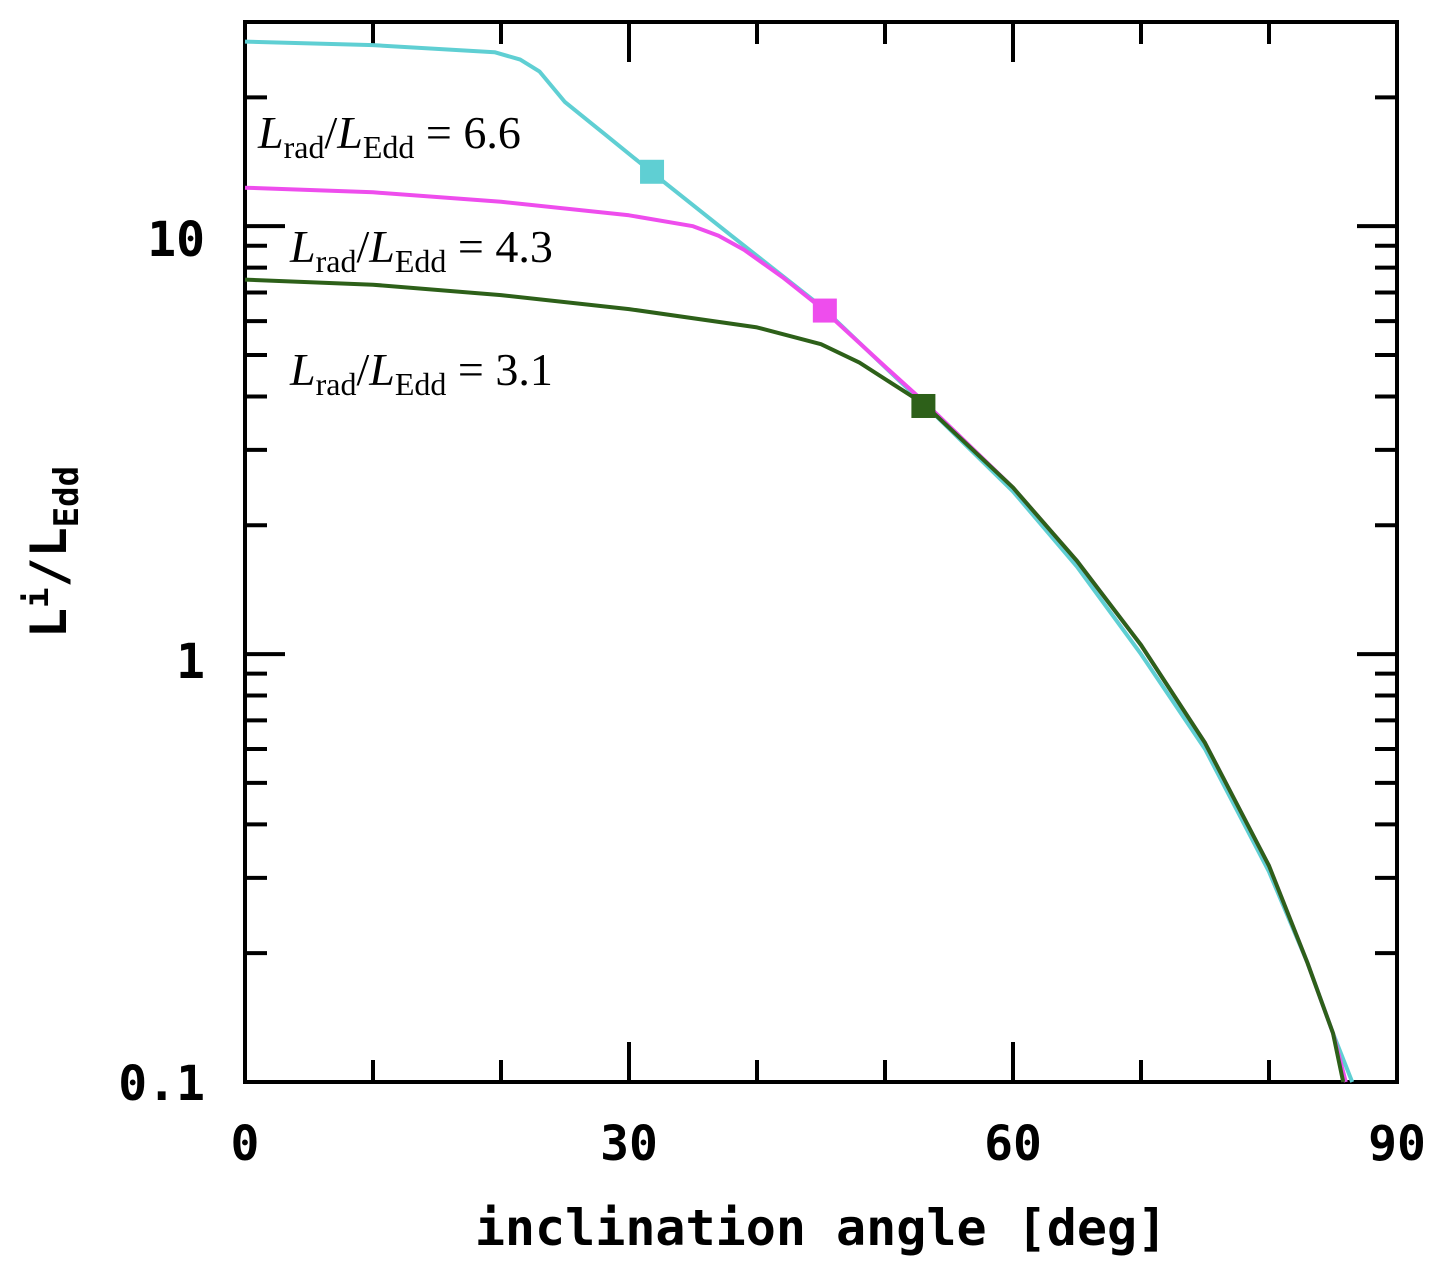  What do you see at coordinates (49, 623) in the screenshot?
I see `y-axis-title-main: L` at bounding box center [49, 623].